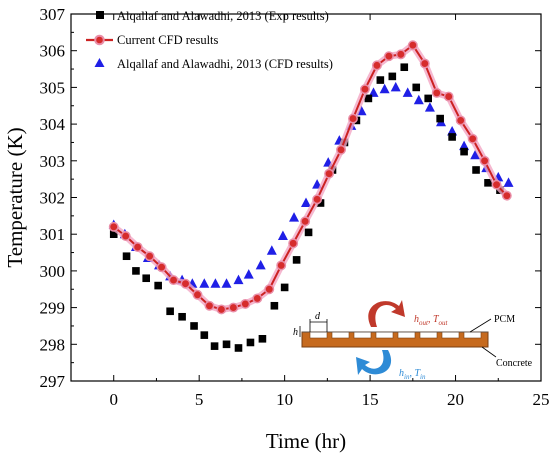  What do you see at coordinates (306, 441) in the screenshot?
I see `x-axis-title: Time (hr)` at bounding box center [306, 441].